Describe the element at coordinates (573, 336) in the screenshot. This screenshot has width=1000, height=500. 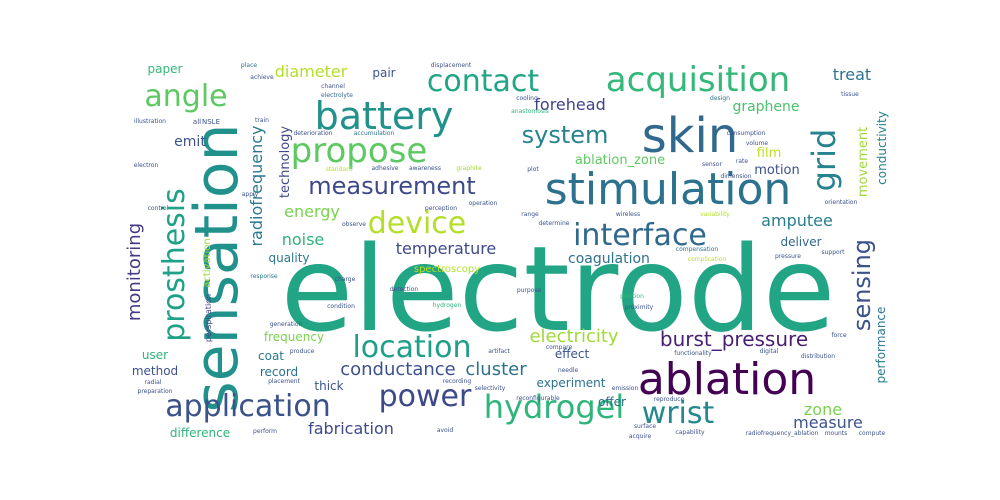
I see `word-electricity: electricity` at that location.